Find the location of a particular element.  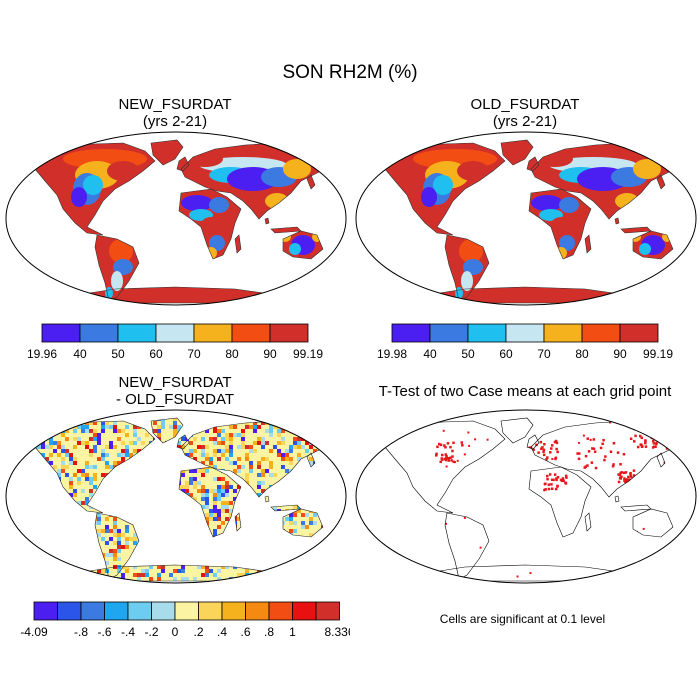

colorbar-tick-label: 1 is located at coordinates (292, 632).